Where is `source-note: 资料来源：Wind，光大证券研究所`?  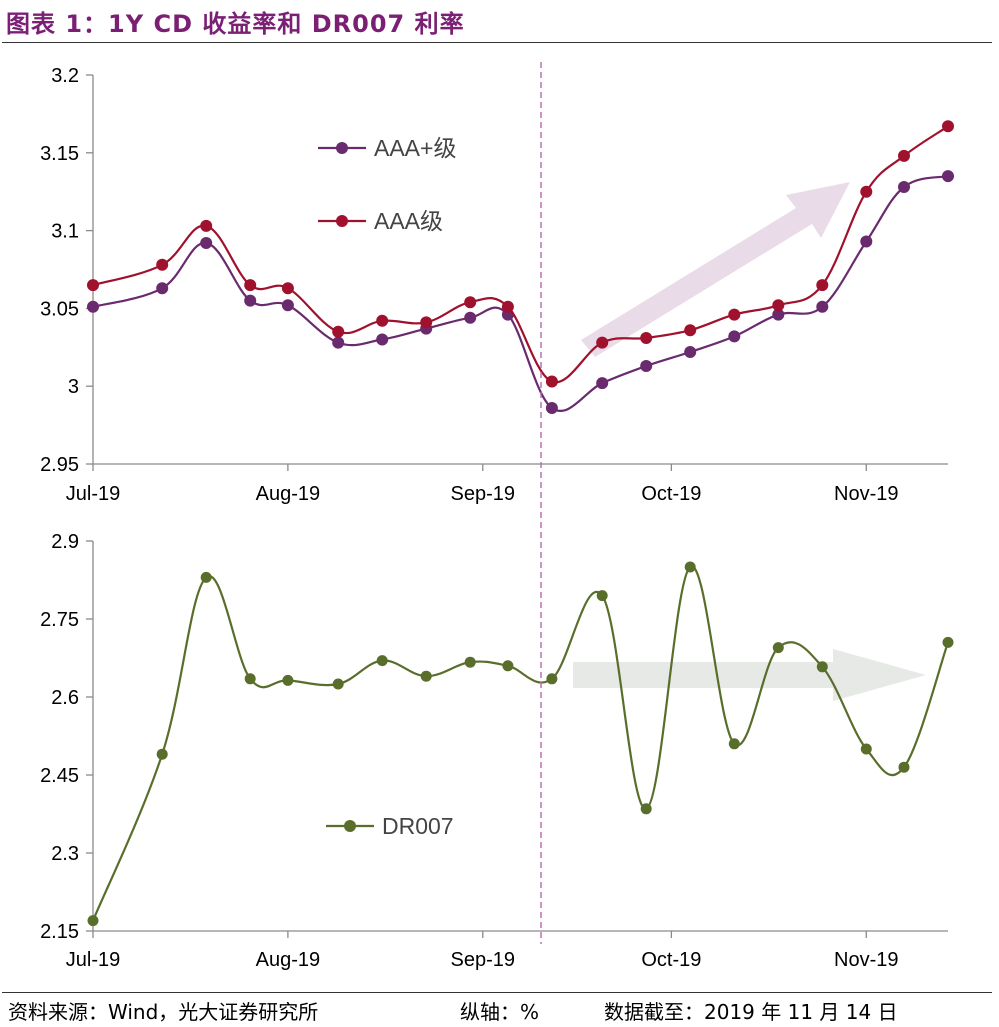
source-note: 资料来源：Wind，光大证券研究所 is located at coordinates (163, 1012).